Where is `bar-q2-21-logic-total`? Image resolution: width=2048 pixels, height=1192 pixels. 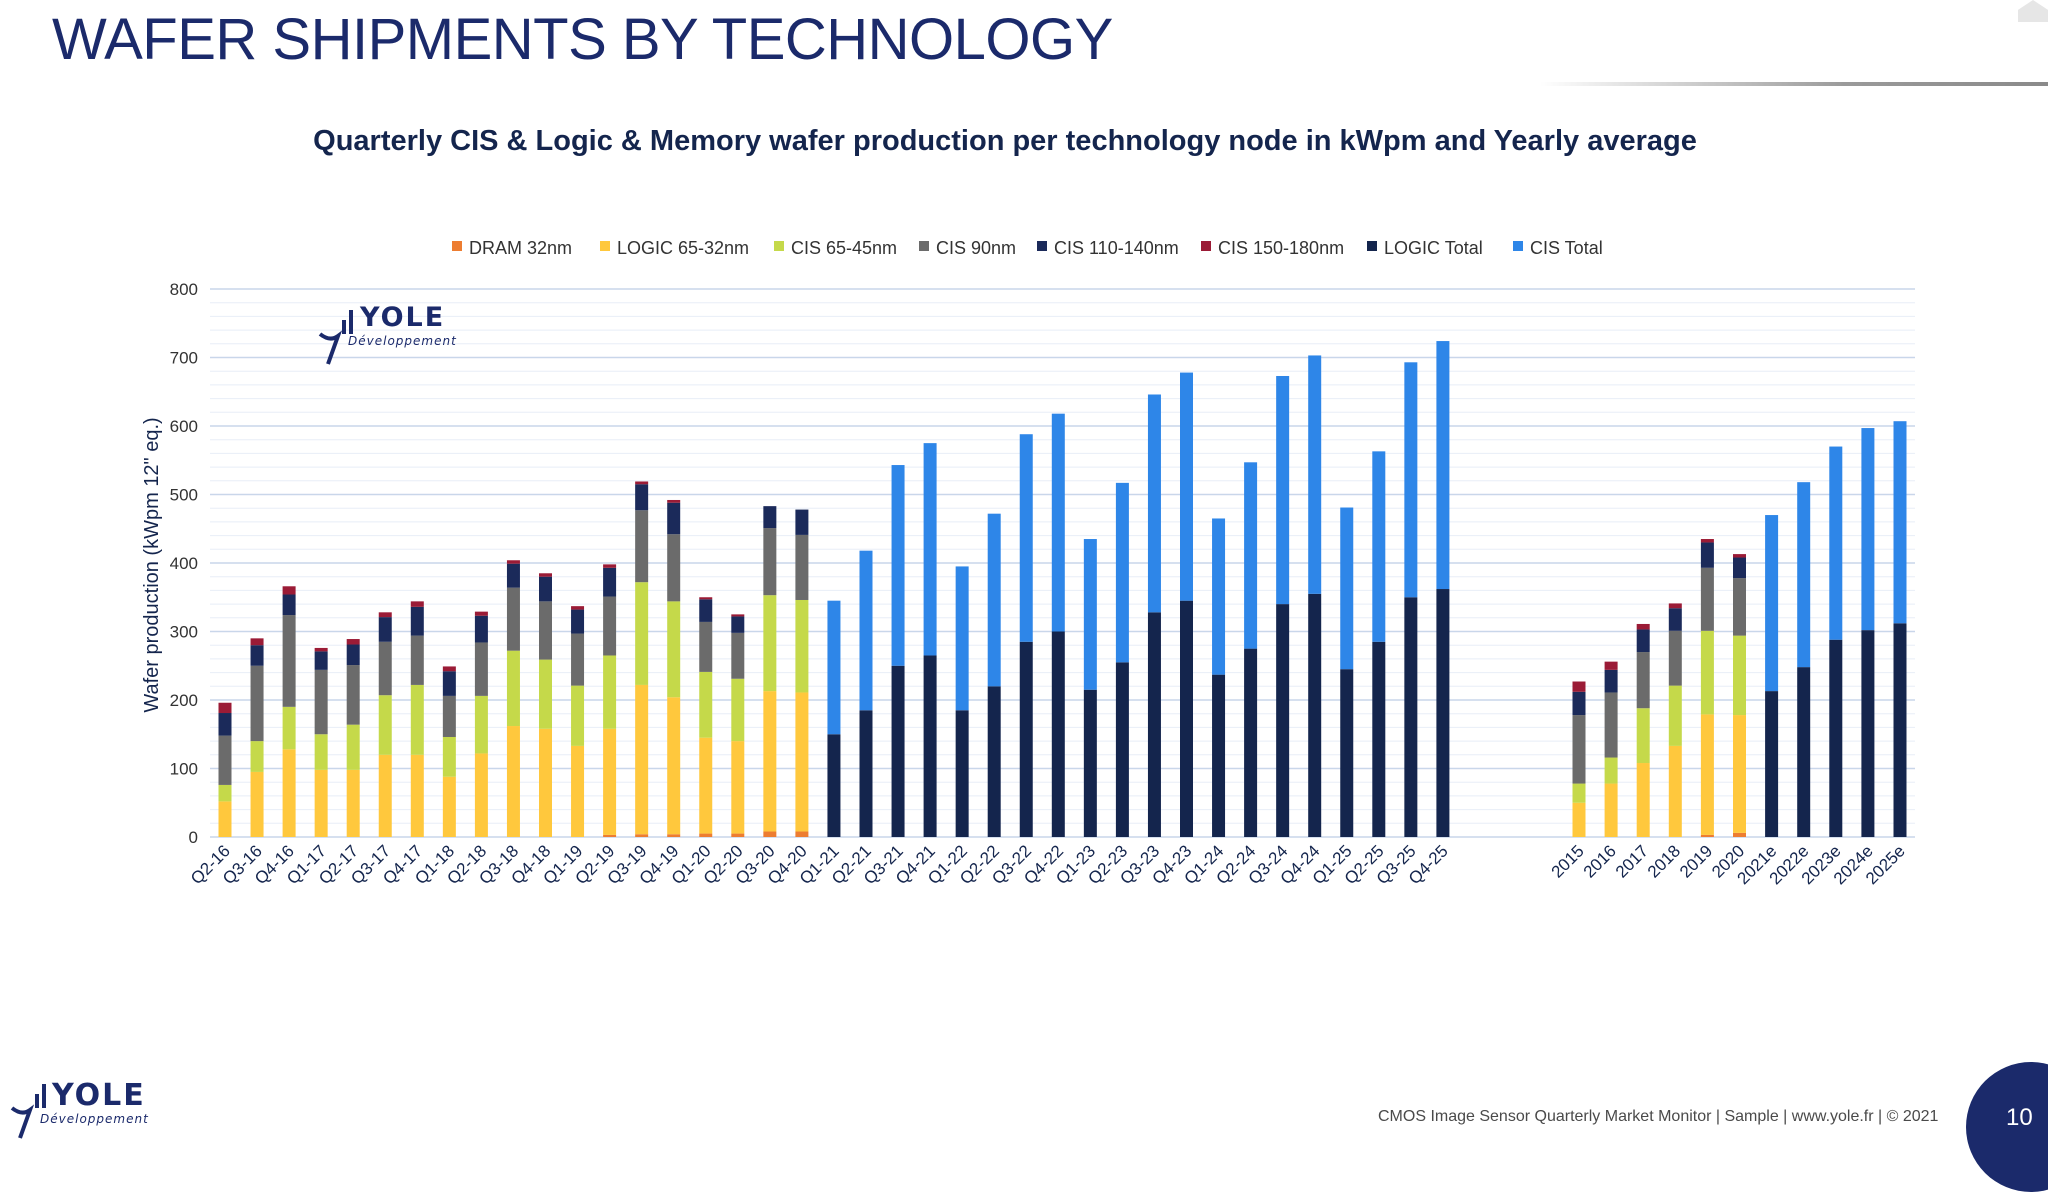 bar-q2-21-logic-total is located at coordinates (866, 773).